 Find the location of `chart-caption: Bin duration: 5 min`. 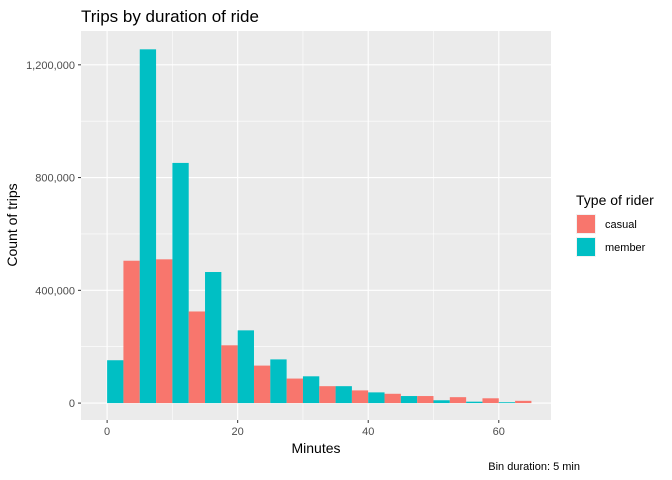

chart-caption: Bin duration: 5 min is located at coordinates (534, 467).